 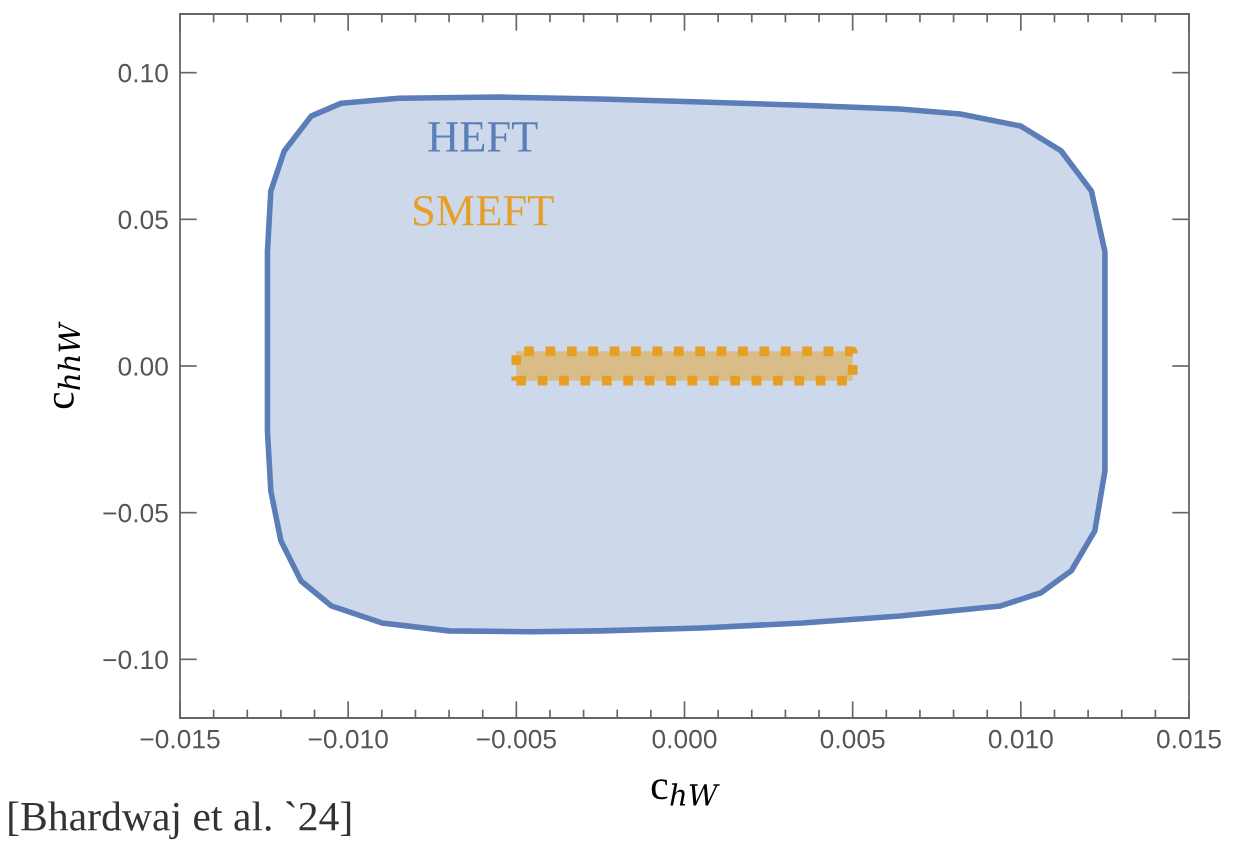 I want to click on x-tick-label: 0.005, so click(x=852, y=739).